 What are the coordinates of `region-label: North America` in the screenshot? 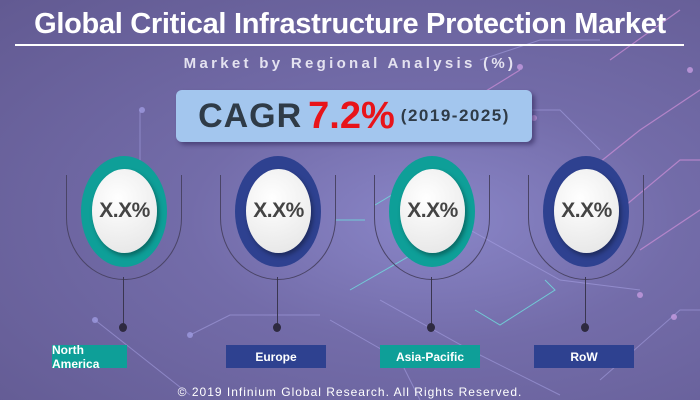 It's located at (89, 357).